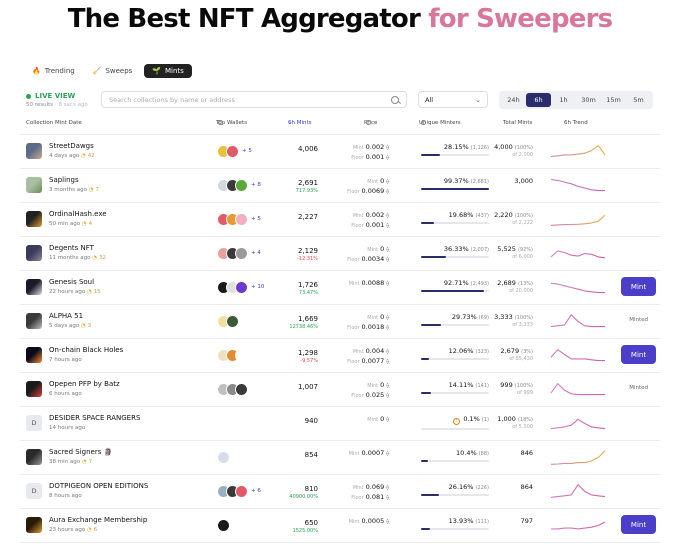 Image resolution: width=680 pixels, height=548 pixels. What do you see at coordinates (72, 282) in the screenshot?
I see `collection-name: Genesis Soul` at bounding box center [72, 282].